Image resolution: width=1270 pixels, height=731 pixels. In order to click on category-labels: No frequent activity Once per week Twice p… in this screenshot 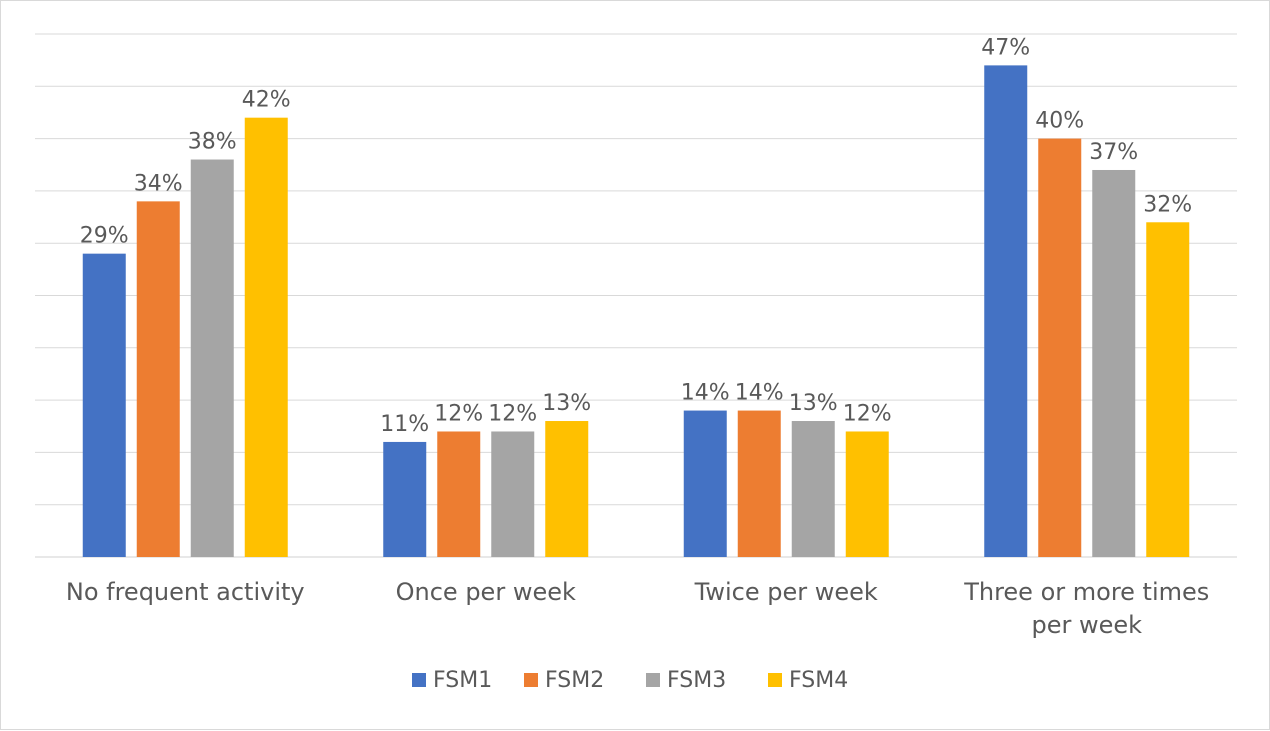, I will do `click(637, 608)`.